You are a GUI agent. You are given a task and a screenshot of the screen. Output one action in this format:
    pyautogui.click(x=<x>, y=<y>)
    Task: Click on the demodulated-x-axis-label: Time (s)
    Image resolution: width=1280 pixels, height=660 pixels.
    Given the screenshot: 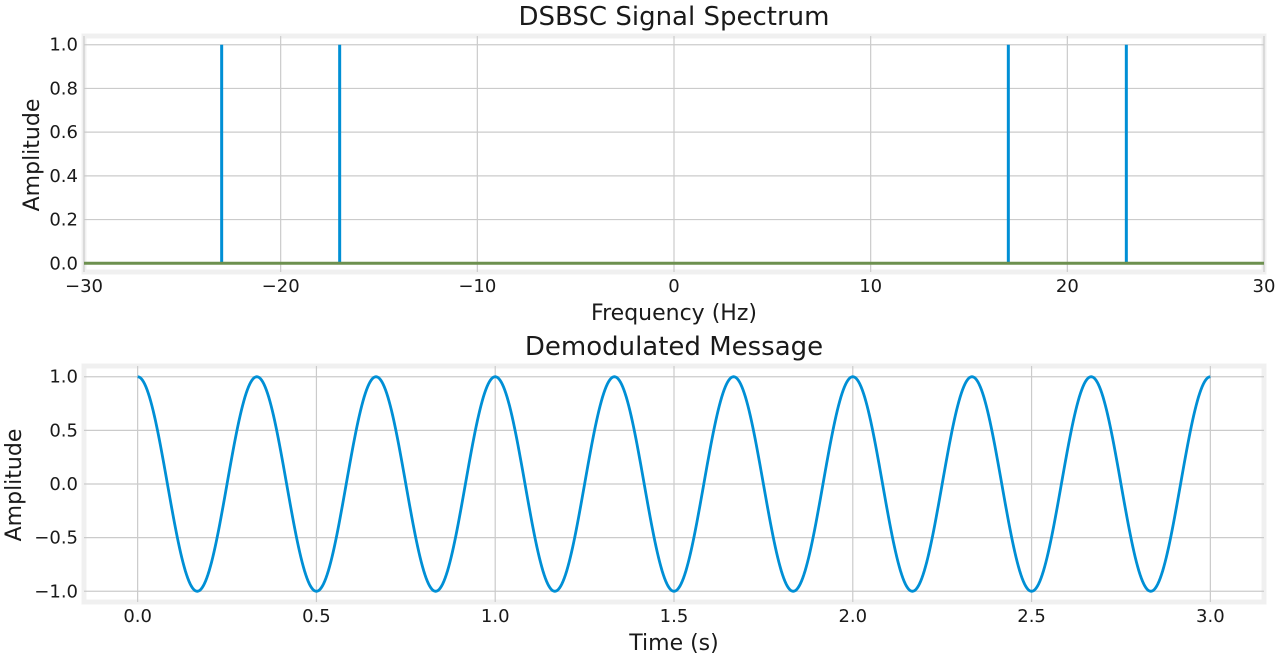 What is the action you would take?
    pyautogui.click(x=673, y=643)
    